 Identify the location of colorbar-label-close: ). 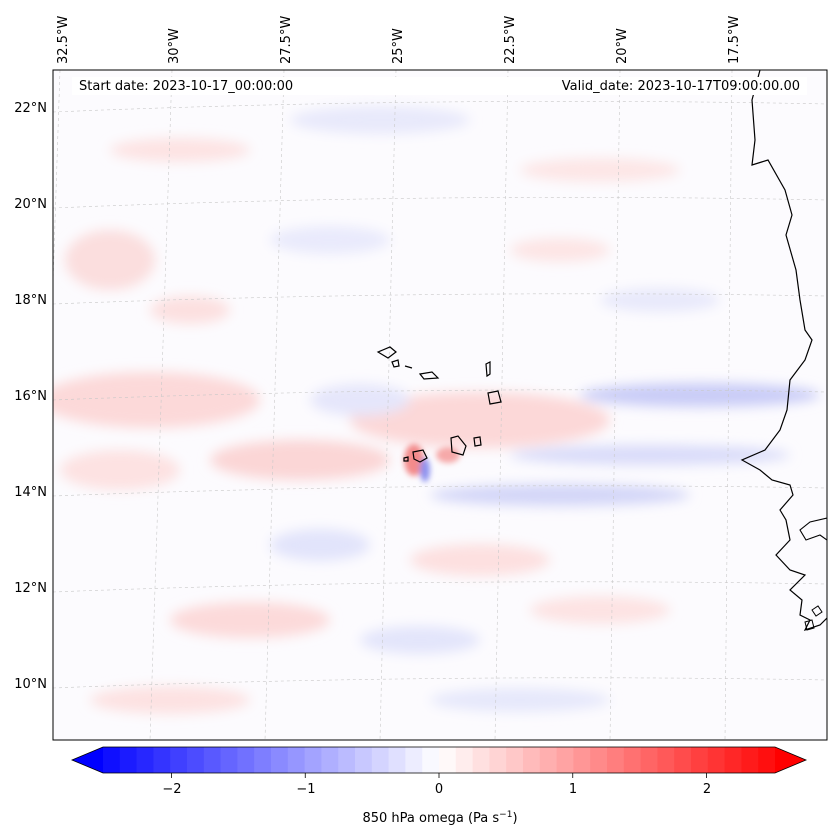
(514, 818).